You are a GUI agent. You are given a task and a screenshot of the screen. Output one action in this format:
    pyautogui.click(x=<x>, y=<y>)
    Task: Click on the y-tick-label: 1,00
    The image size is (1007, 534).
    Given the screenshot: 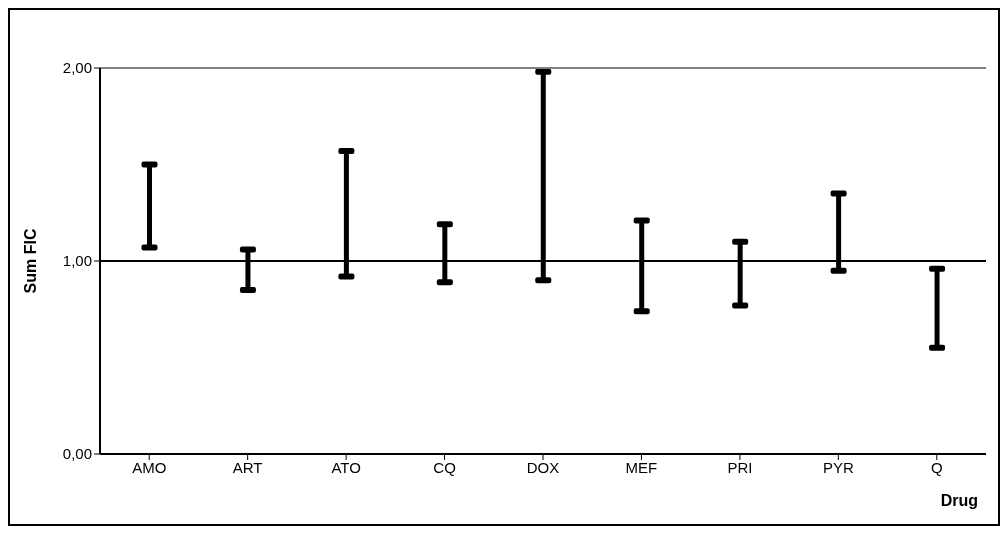 What is the action you would take?
    pyautogui.click(x=77, y=261)
    